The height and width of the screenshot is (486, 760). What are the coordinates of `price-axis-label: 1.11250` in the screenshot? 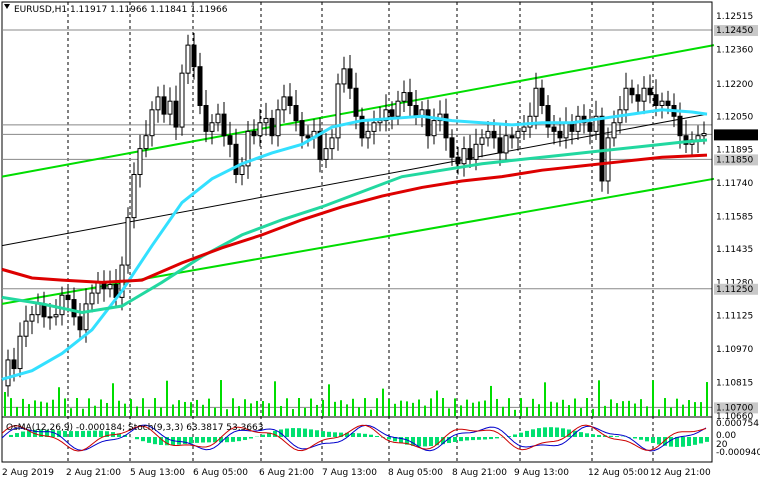 It's located at (734, 290).